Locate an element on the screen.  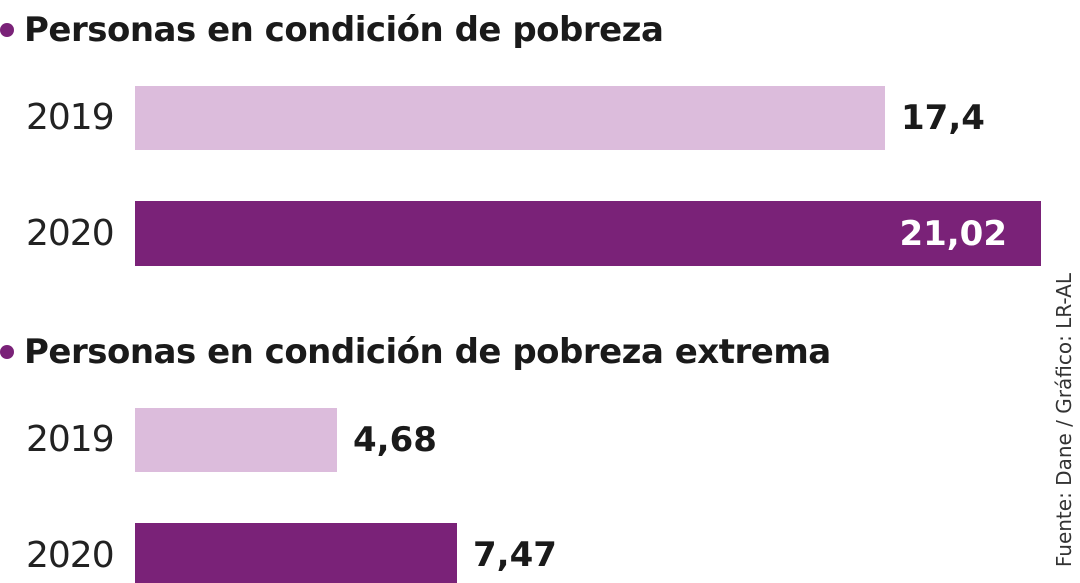
bar-pobreza-2019 is located at coordinates (510, 118).